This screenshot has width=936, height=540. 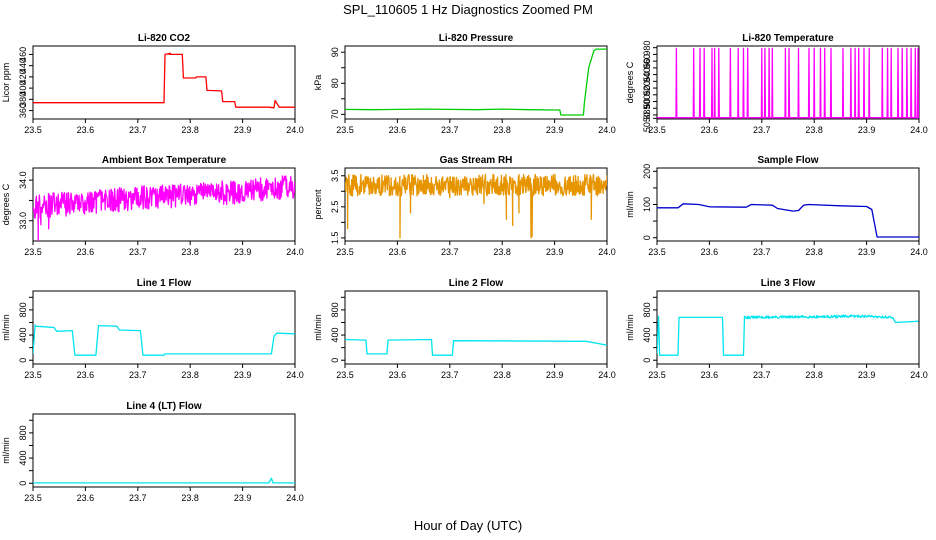 What do you see at coordinates (647, 119) in the screenshot?
I see `y-tick-label: 50.885` at bounding box center [647, 119].